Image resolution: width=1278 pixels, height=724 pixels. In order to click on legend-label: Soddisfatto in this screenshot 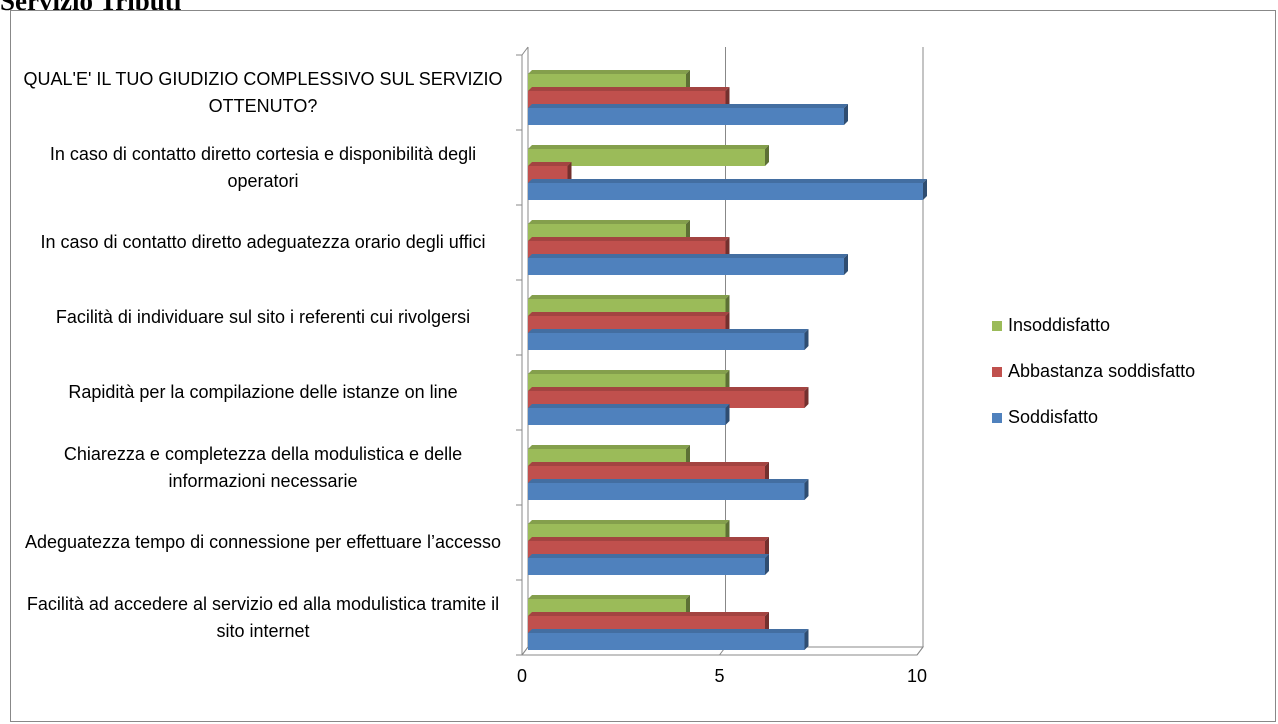, I will do `click(1053, 417)`.